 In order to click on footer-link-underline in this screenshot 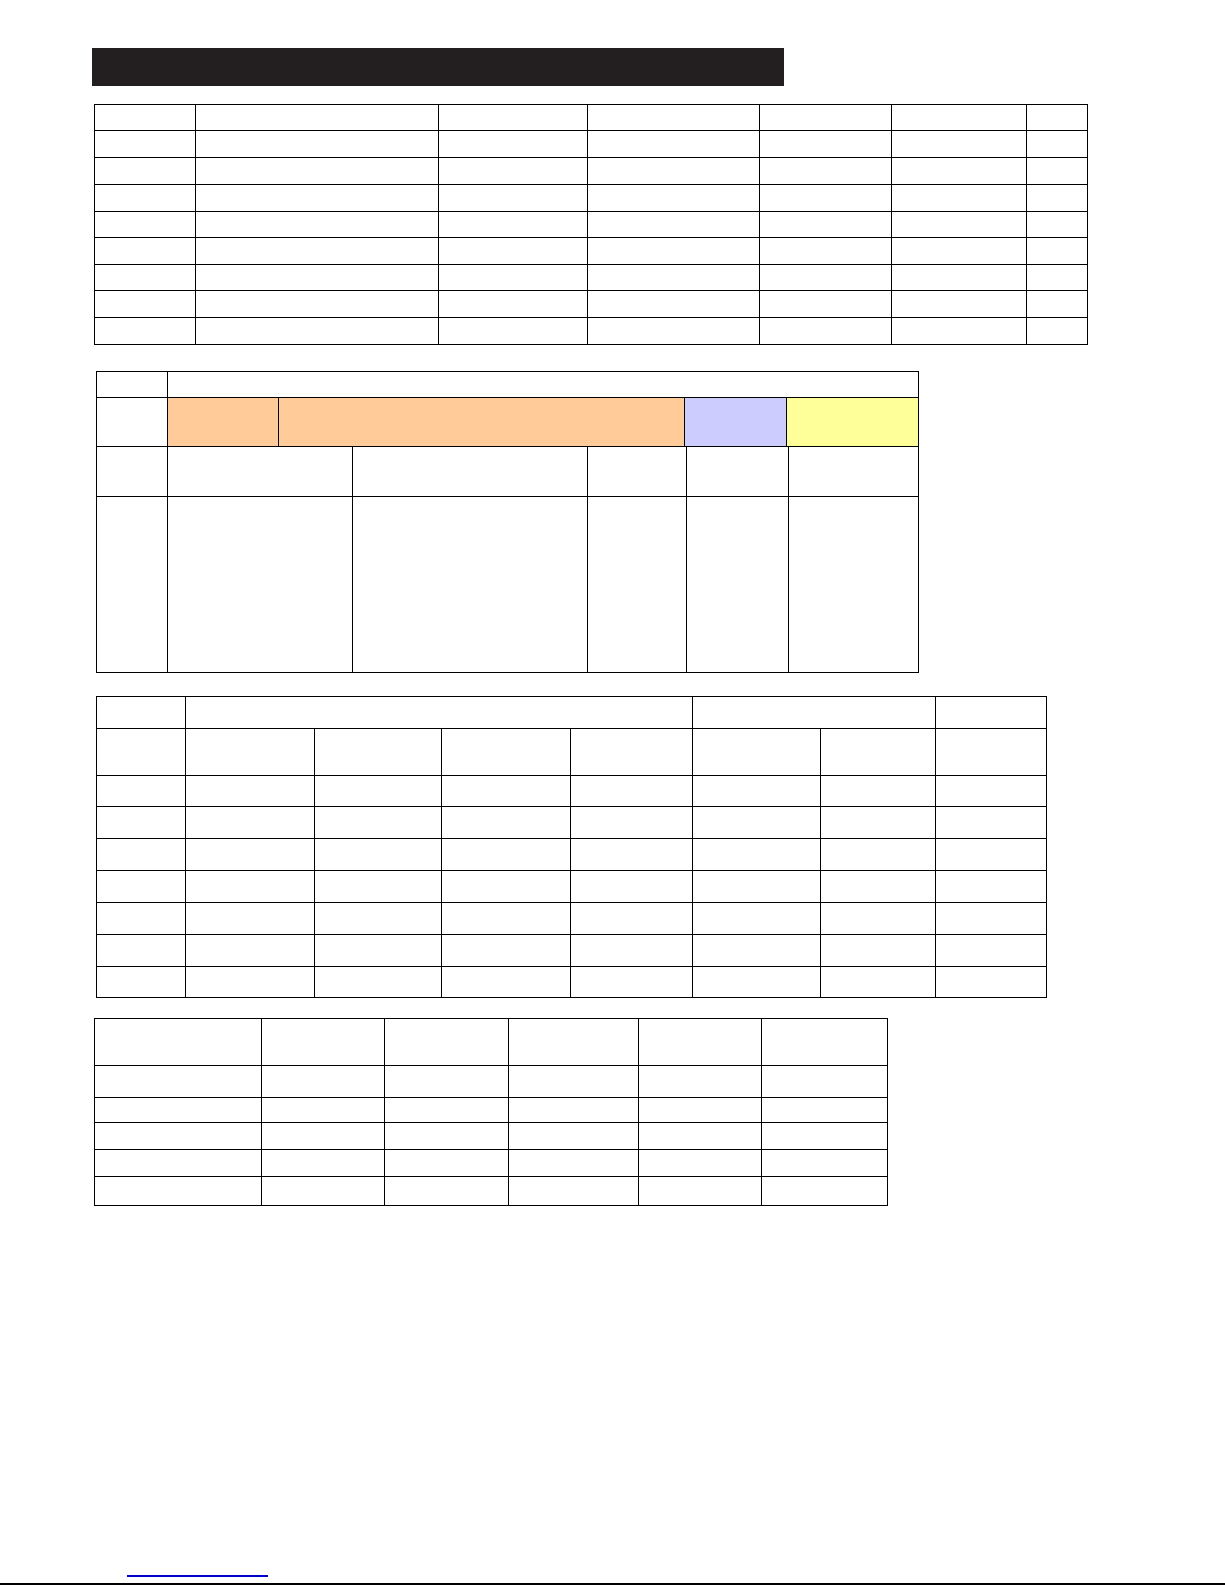, I will do `click(197, 1576)`.